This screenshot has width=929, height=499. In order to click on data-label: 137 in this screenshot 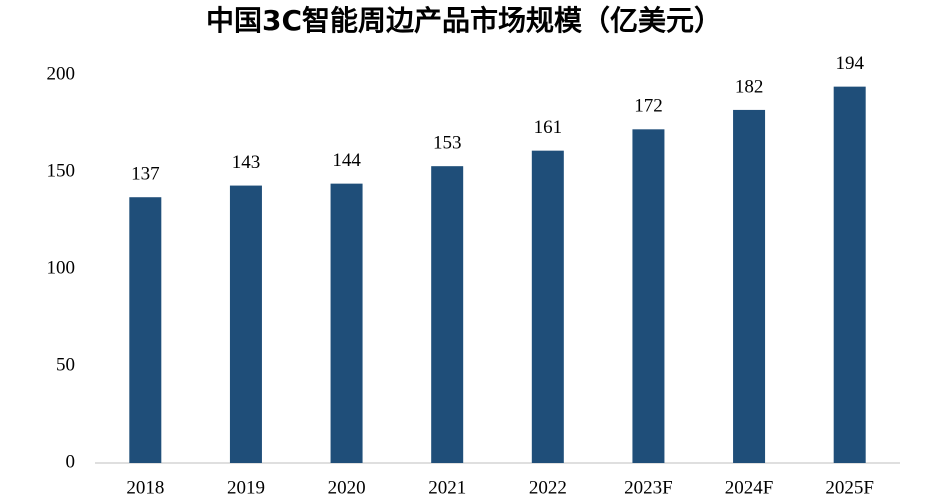, I will do `click(145, 174)`.